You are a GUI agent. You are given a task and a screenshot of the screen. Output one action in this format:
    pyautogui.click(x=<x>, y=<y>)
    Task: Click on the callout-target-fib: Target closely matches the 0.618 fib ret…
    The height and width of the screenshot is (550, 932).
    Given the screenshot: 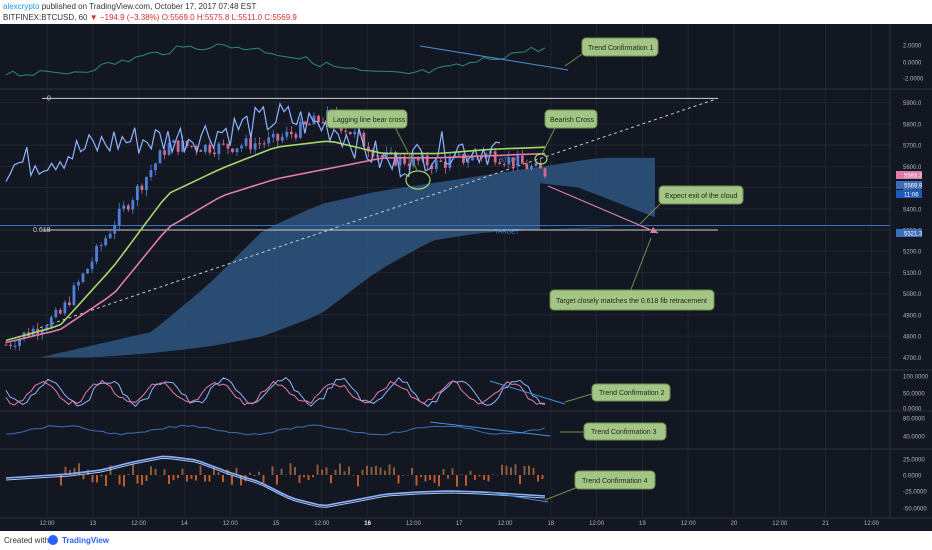 What is the action you would take?
    pyautogui.click(x=632, y=300)
    